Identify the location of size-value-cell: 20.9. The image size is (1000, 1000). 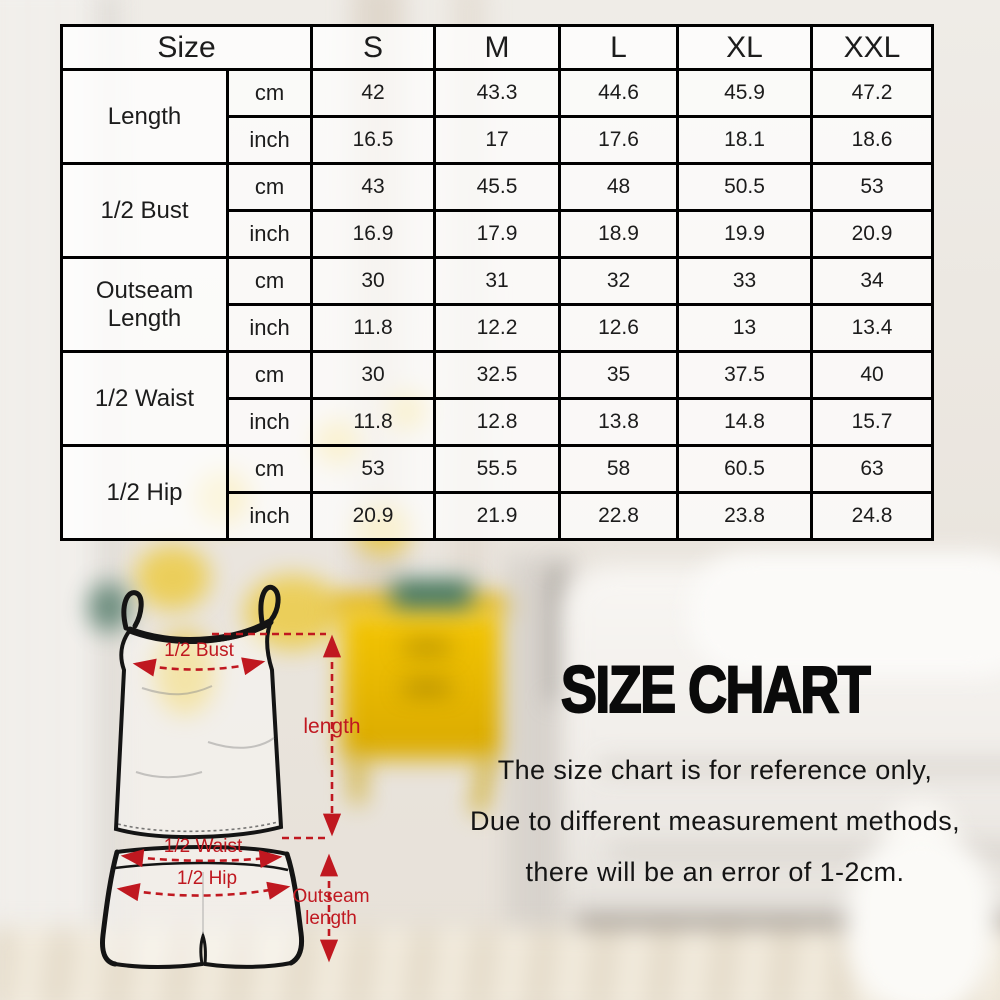
(373, 516).